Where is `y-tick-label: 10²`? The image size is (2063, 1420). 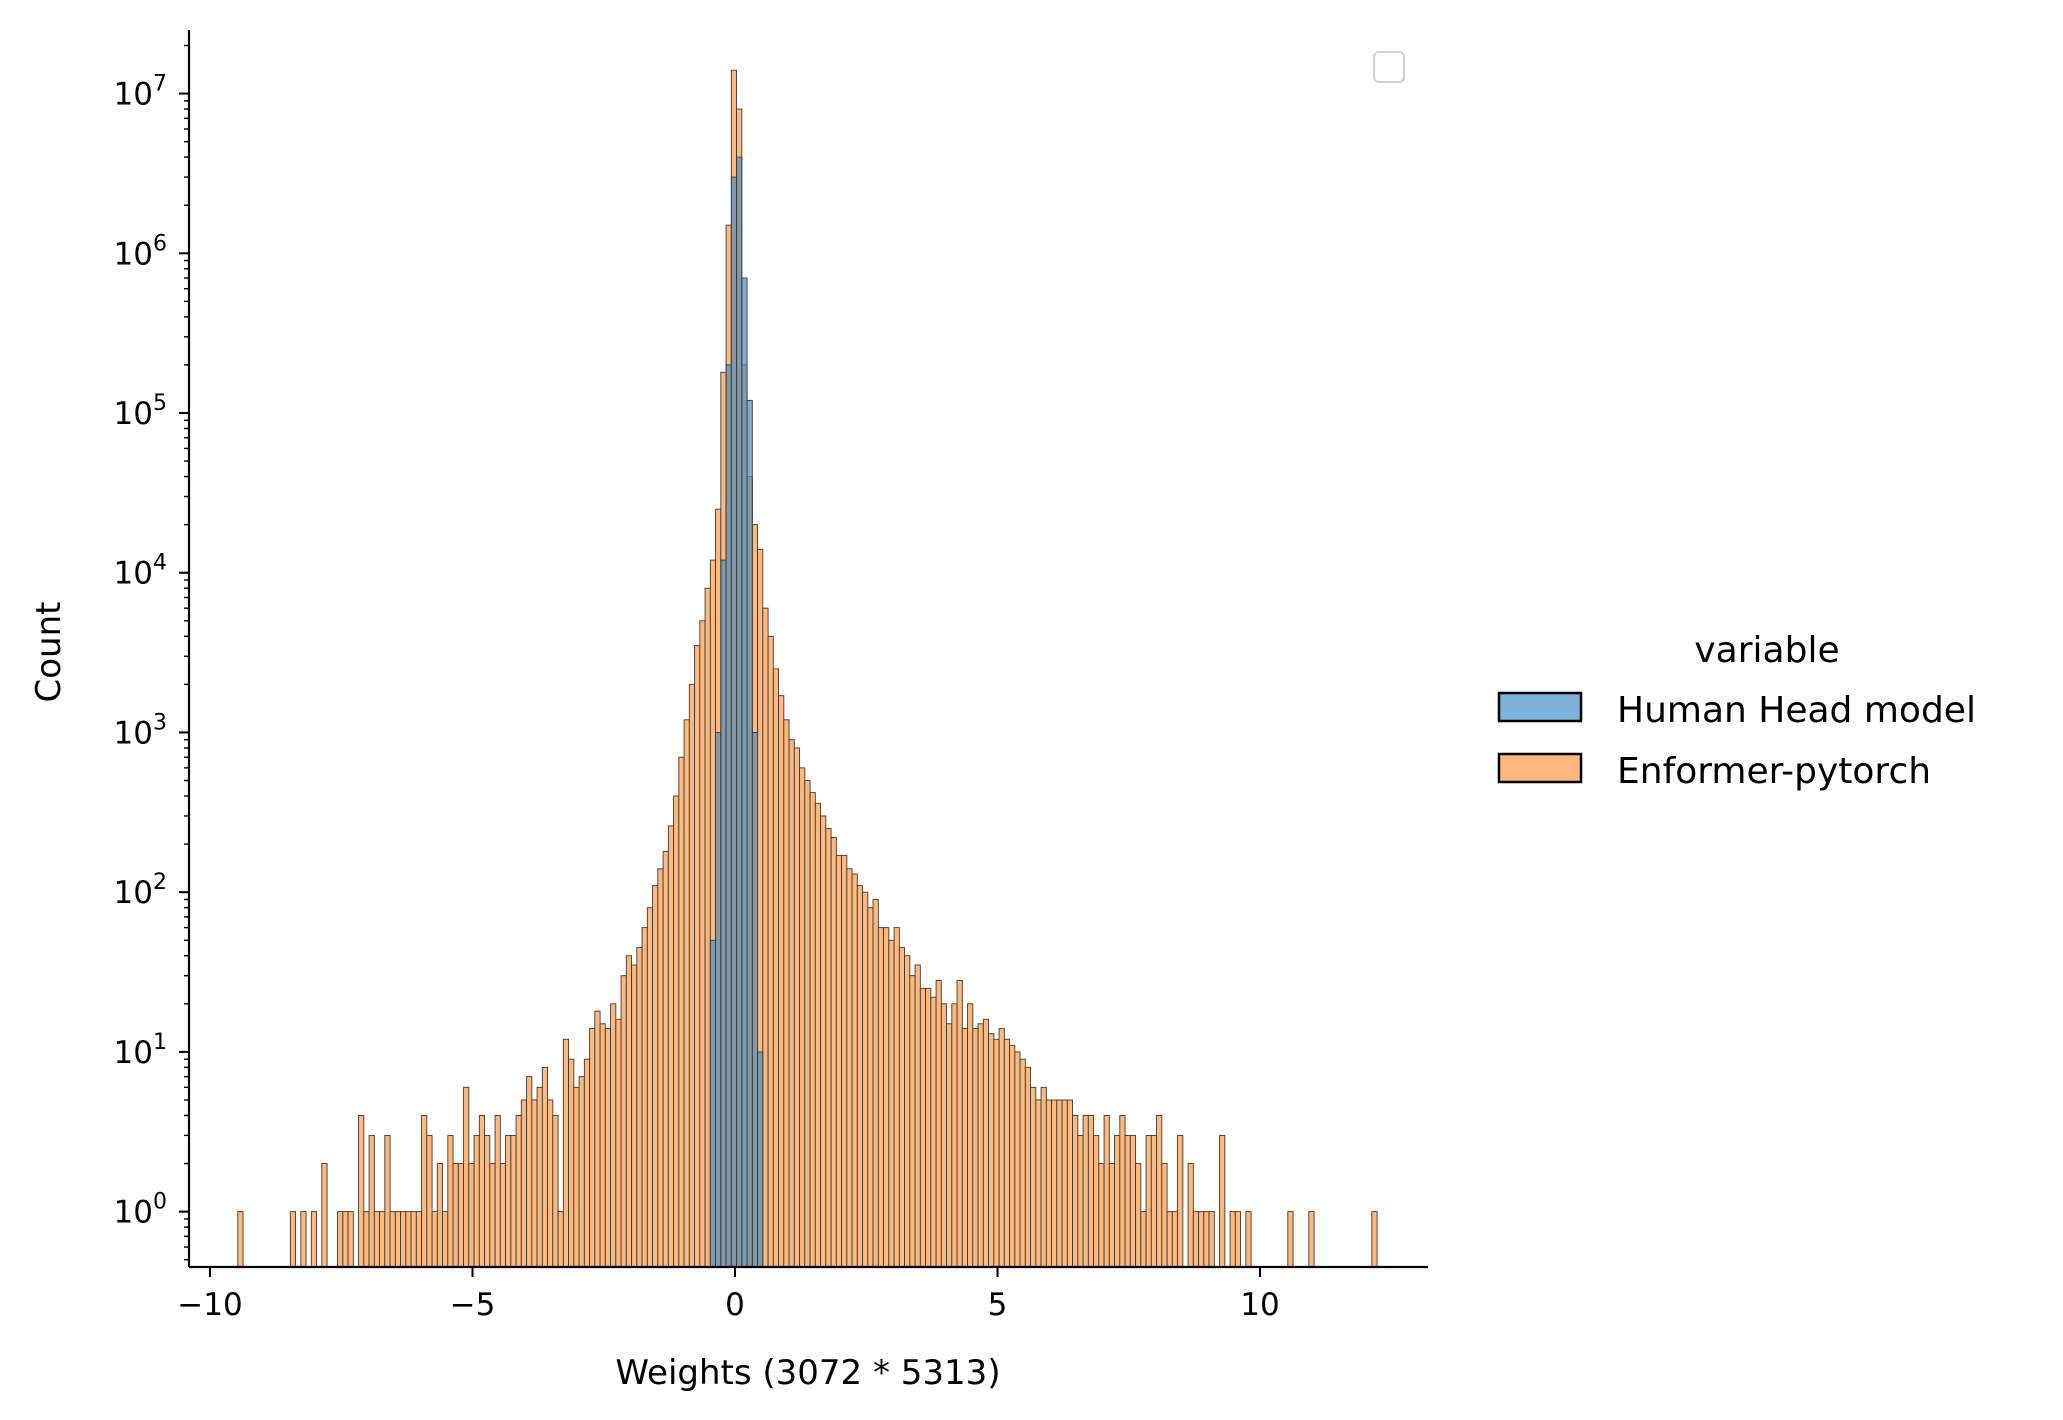 y-tick-label: 10² is located at coordinates (140, 890).